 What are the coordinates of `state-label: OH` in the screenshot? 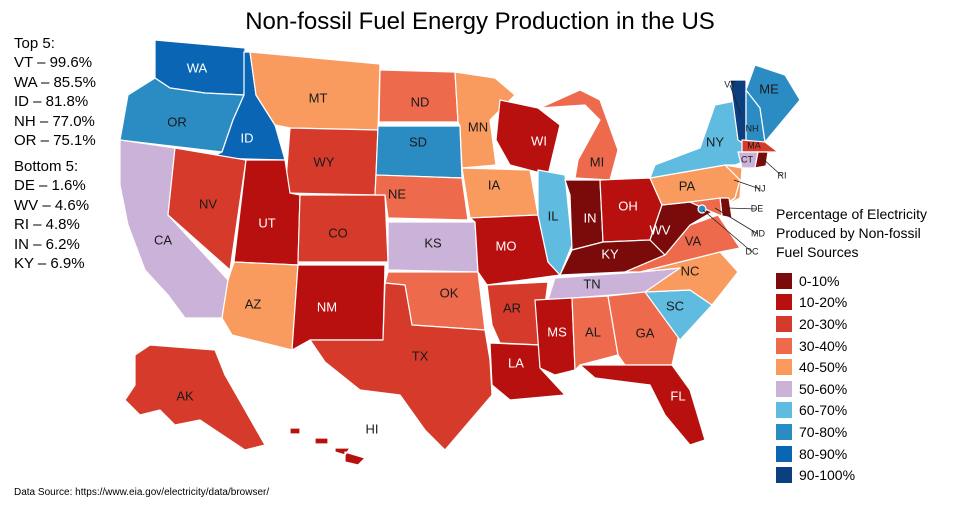 It's located at (628, 205).